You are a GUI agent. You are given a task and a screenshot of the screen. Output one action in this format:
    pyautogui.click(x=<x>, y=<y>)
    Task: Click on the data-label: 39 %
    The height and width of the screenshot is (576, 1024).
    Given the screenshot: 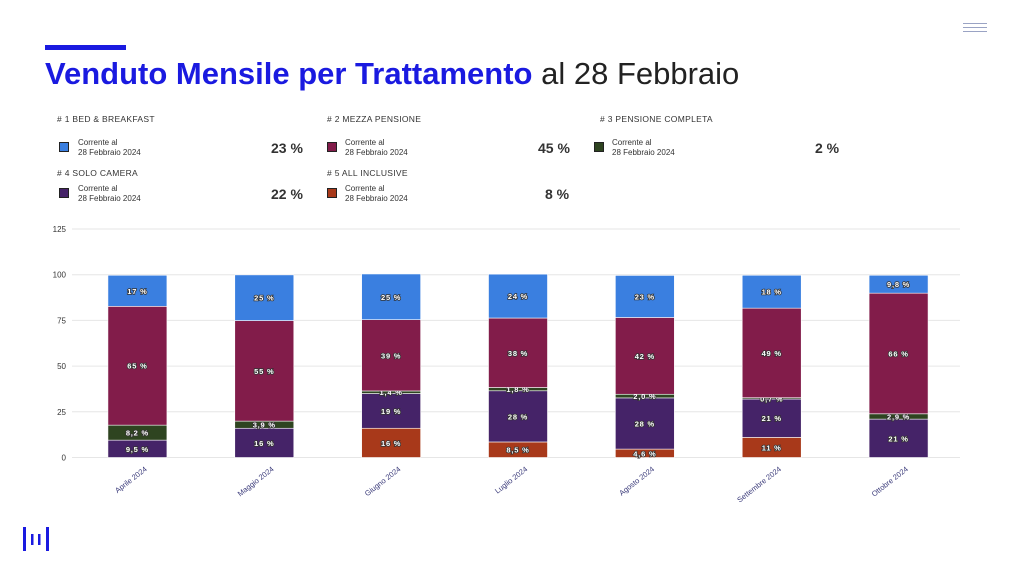 What is the action you would take?
    pyautogui.click(x=391, y=355)
    